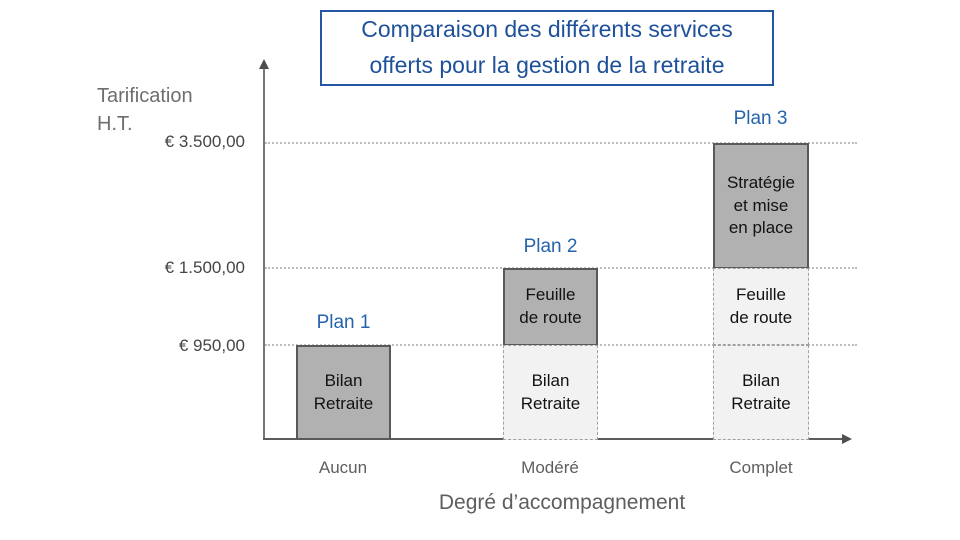 The height and width of the screenshot is (540, 960). Describe the element at coordinates (264, 254) in the screenshot. I see `y-axis-line` at that location.